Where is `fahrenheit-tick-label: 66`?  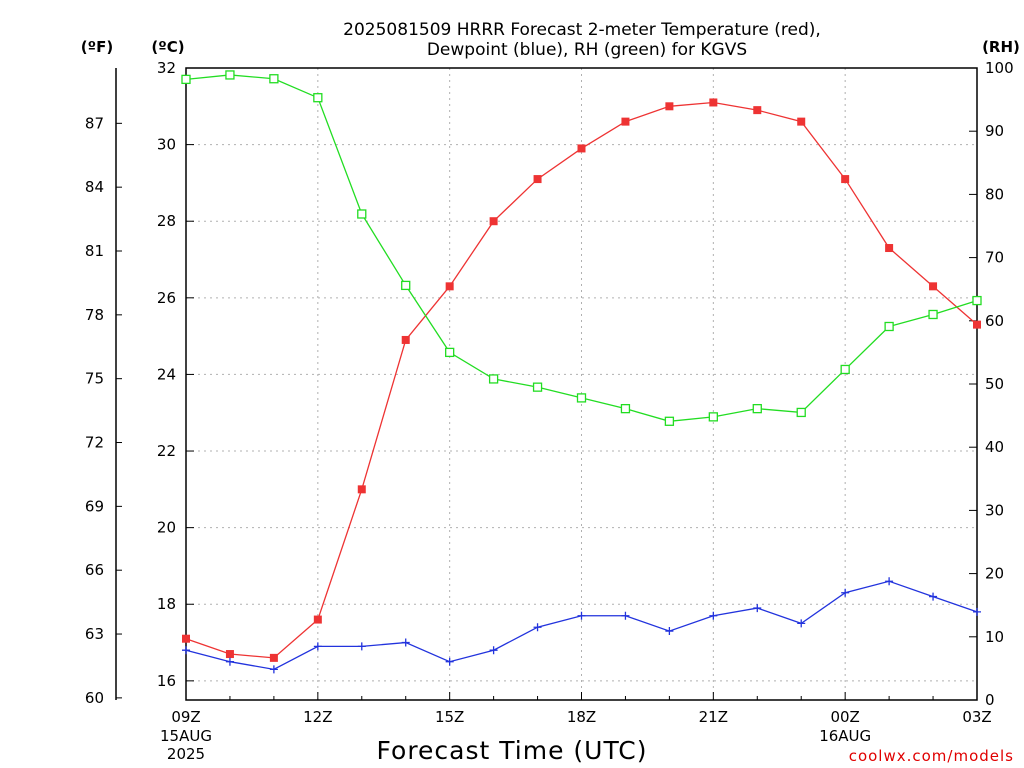 fahrenheit-tick-label: 66 is located at coordinates (94, 570).